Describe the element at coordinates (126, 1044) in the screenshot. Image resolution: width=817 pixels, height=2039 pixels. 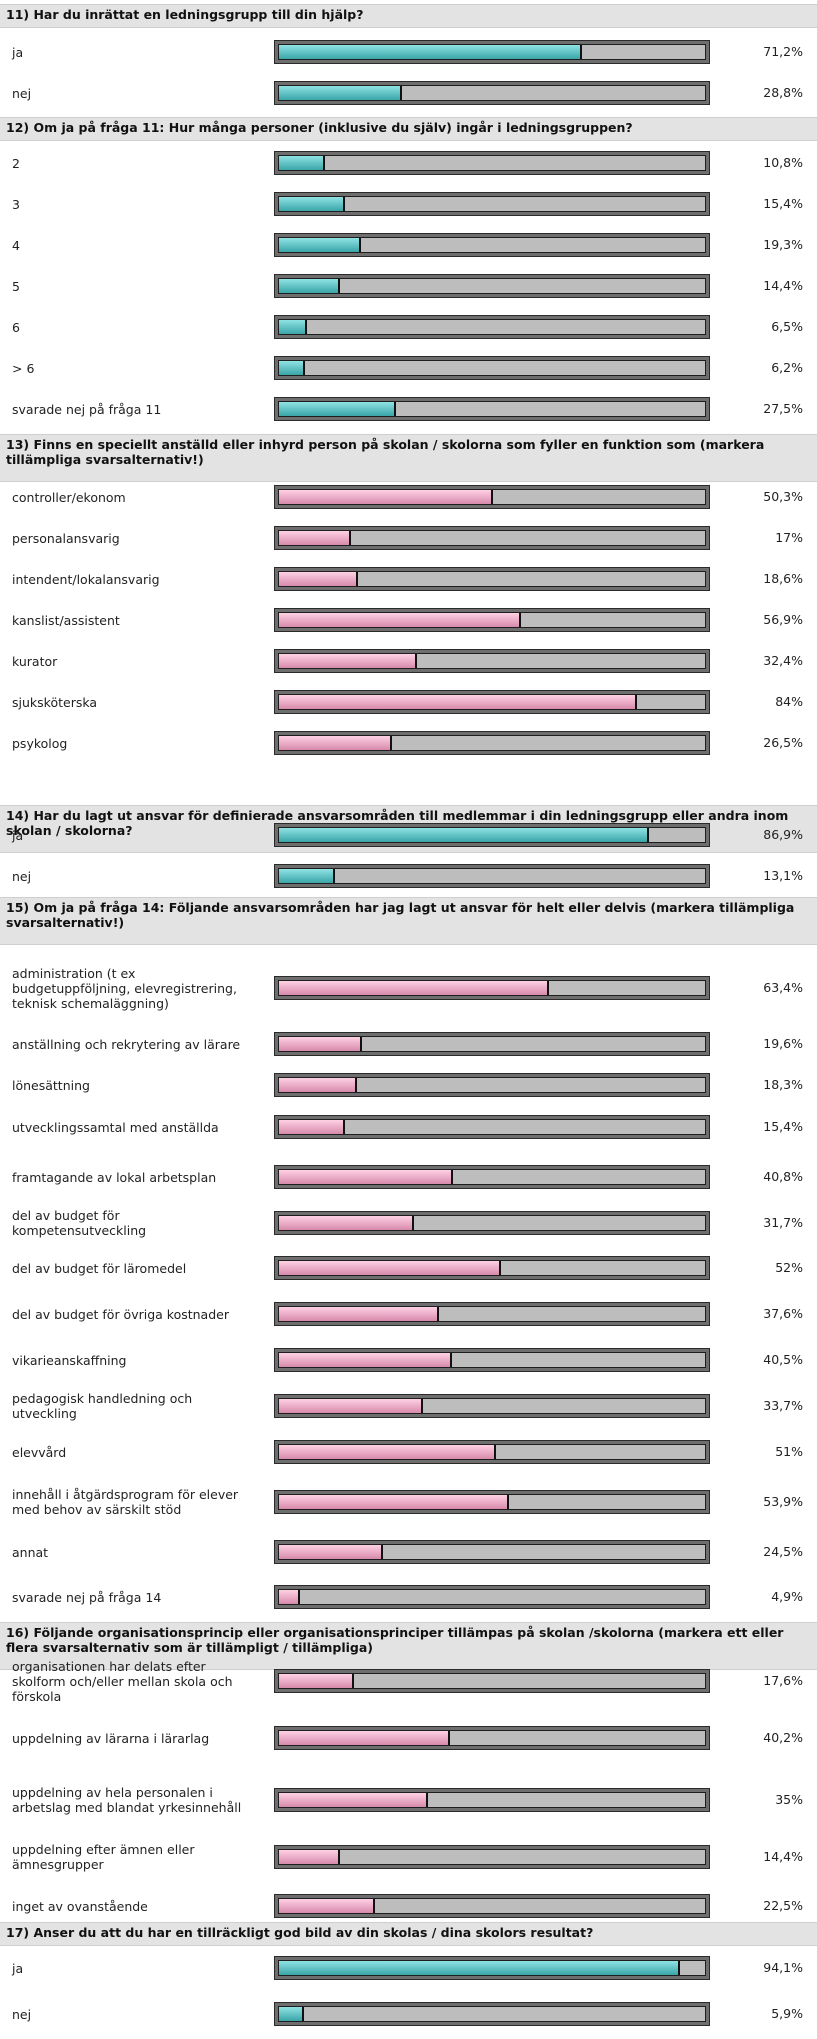
I see `answer-label: anställning och rekrytering av lärare` at that location.